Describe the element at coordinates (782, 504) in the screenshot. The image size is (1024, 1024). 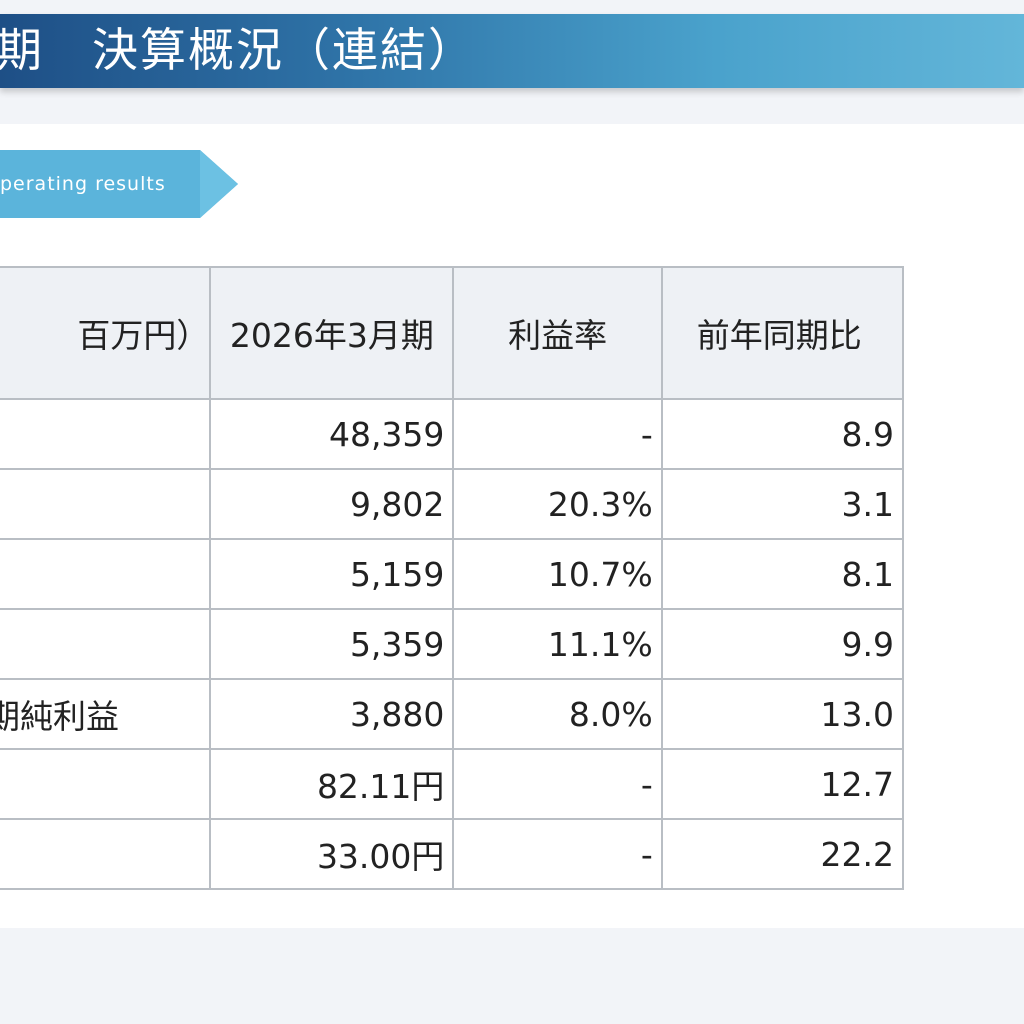
I see `row-yoy: 3.1` at that location.